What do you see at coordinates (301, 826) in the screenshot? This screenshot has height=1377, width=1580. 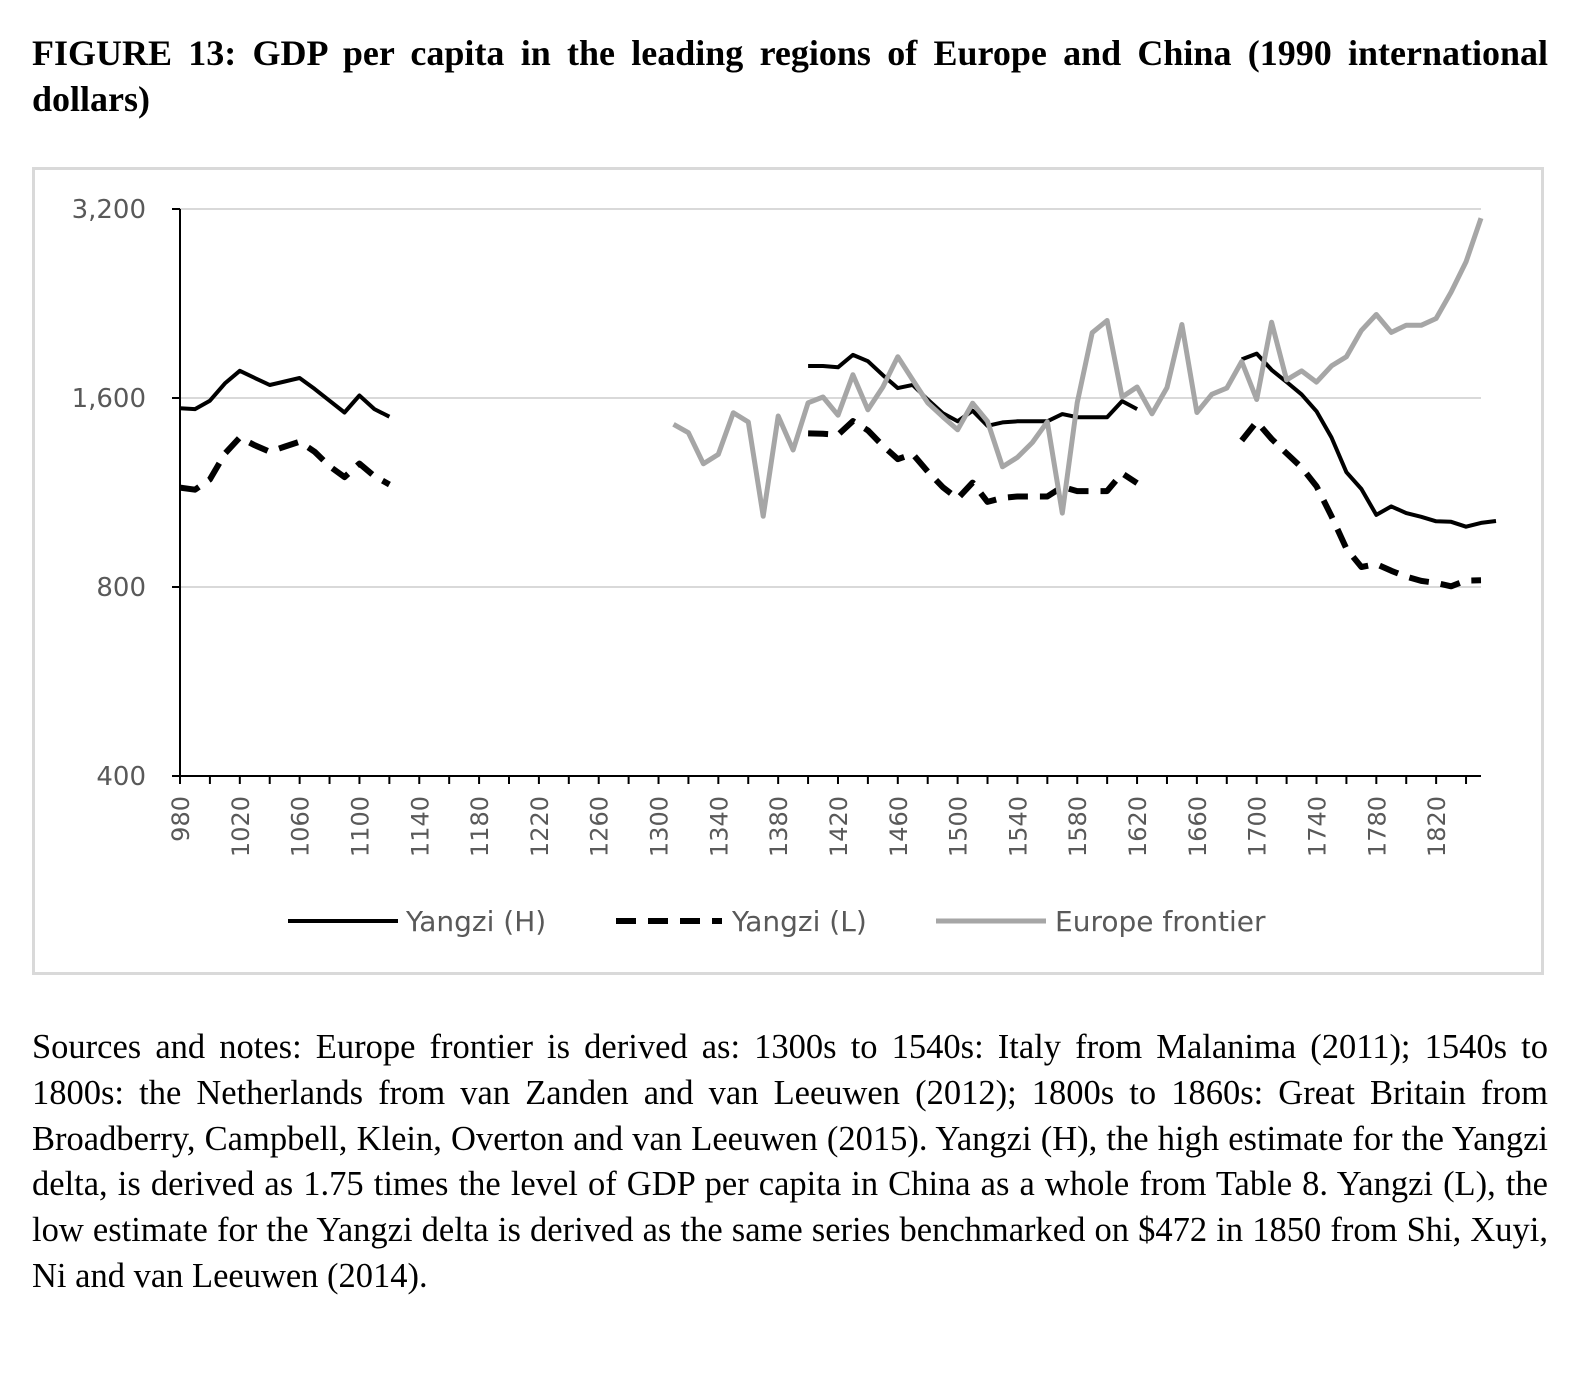 I see `x-tick-label: 1060` at bounding box center [301, 826].